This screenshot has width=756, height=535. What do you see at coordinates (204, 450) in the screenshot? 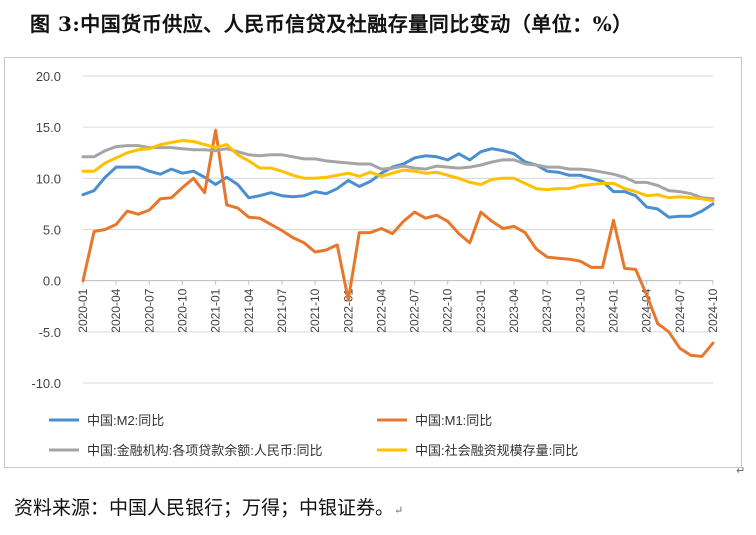
I see `legend-label: 中国:金融机构:各项贷款余额:人民币:同比` at bounding box center [204, 450].